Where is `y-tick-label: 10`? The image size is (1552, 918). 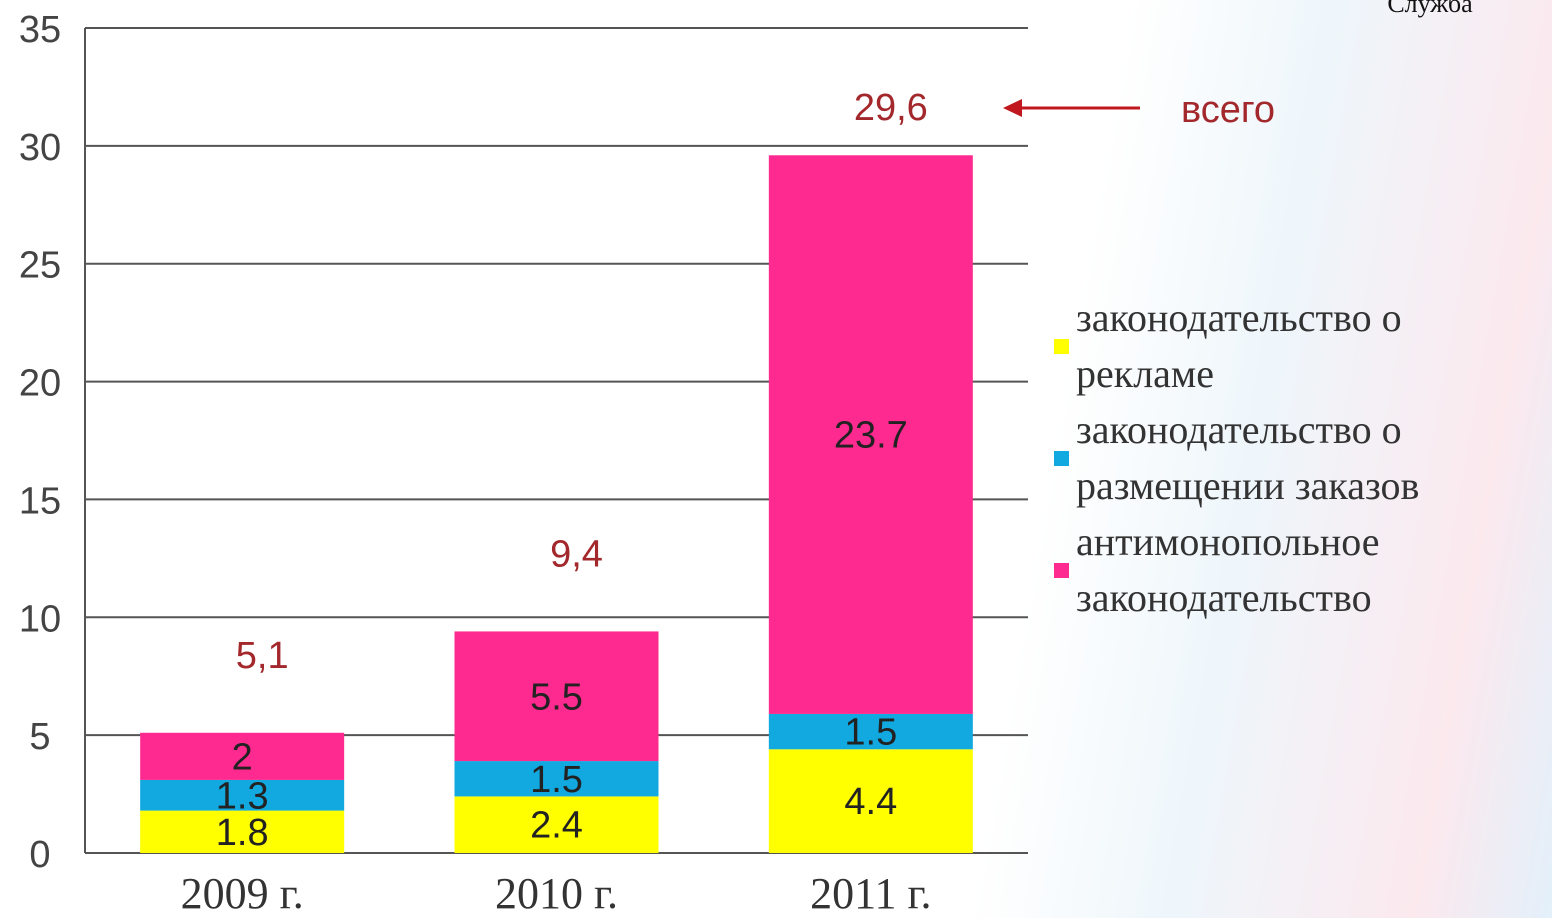
y-tick-label: 10 is located at coordinates (40, 619).